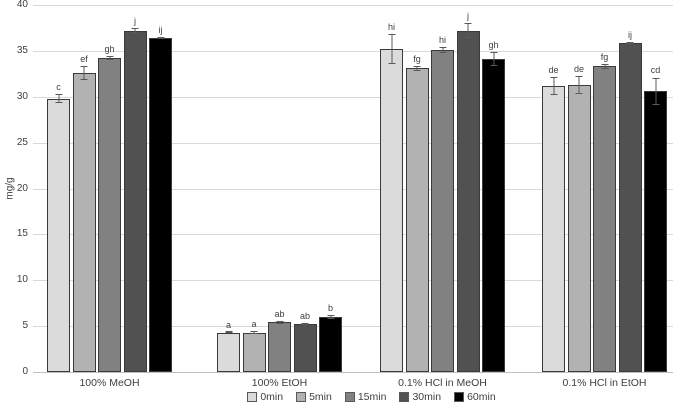 The image size is (685, 410). What do you see at coordinates (481, 397) in the screenshot?
I see `legend-label: 60min` at bounding box center [481, 397].